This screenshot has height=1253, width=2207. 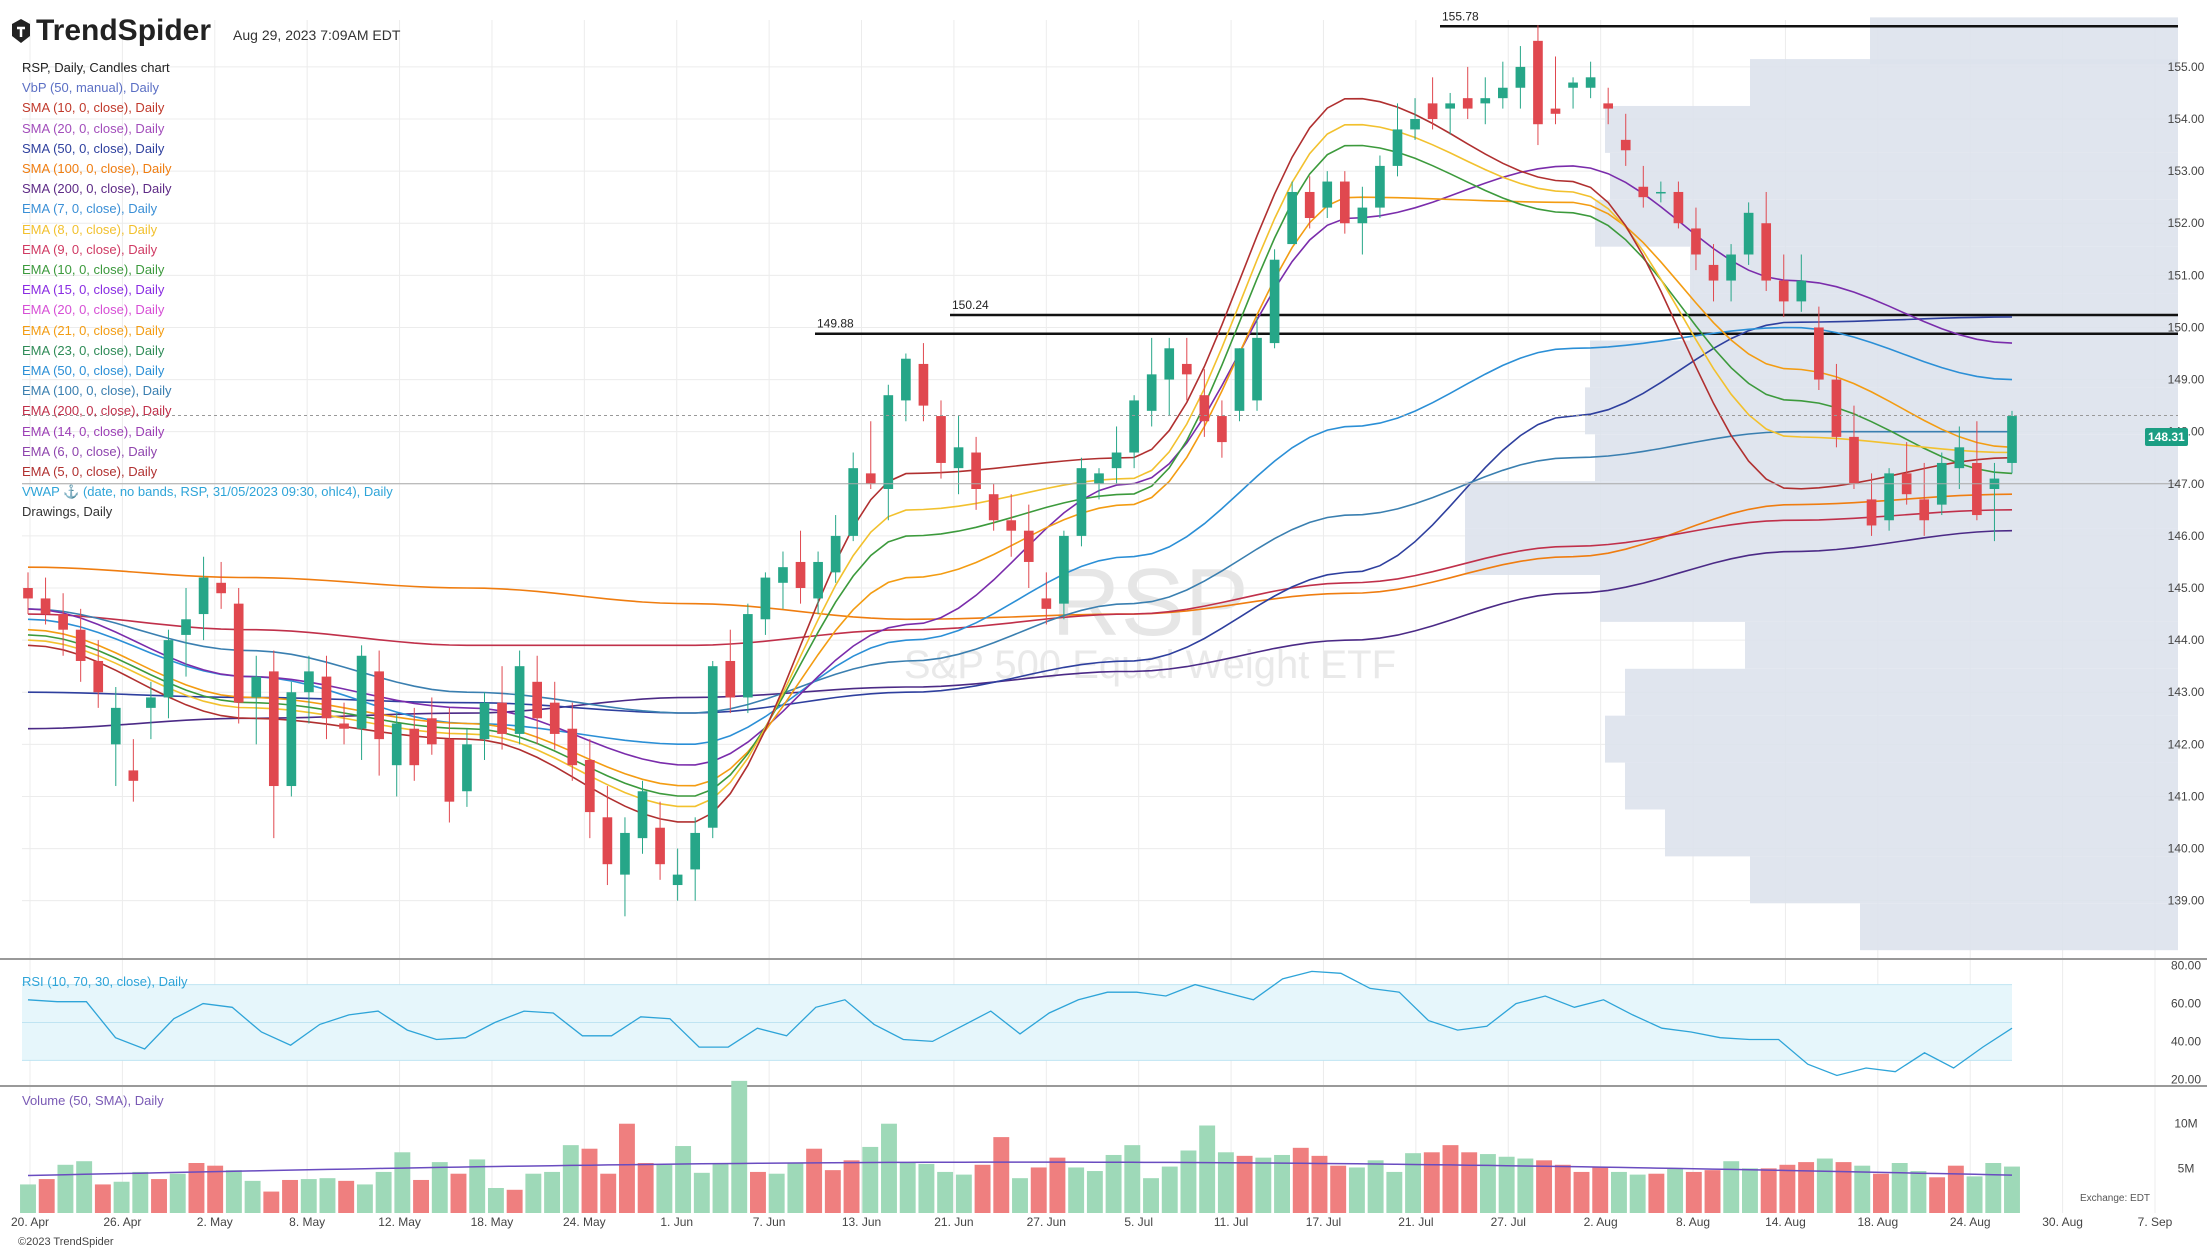 I want to click on legend-item: SMA (50, 0, close), Daily, so click(x=93, y=148).